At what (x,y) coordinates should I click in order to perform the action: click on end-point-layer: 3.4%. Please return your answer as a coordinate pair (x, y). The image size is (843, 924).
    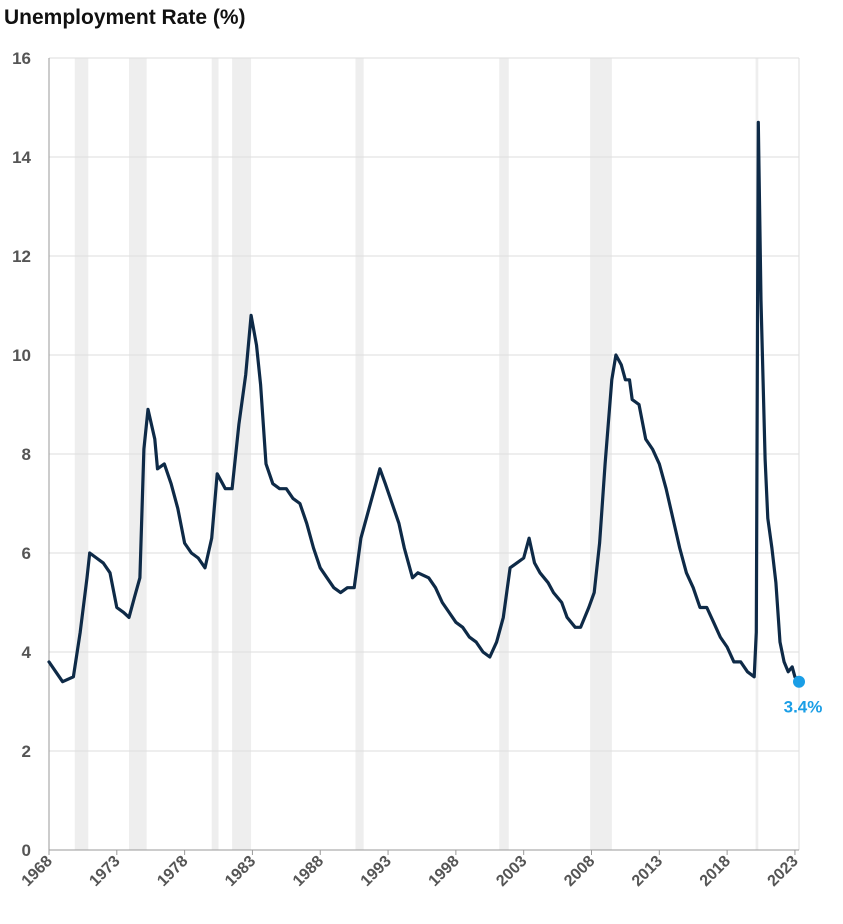
    Looking at the image, I should click on (803, 696).